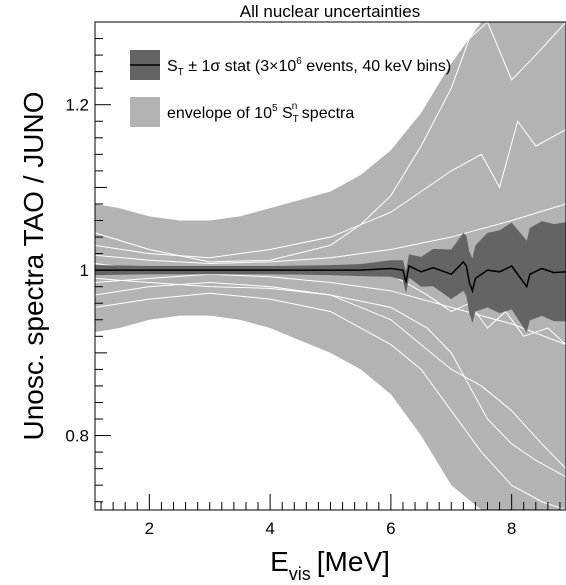 The image size is (566, 585). I want to click on x-tick-label: 6, so click(390, 528).